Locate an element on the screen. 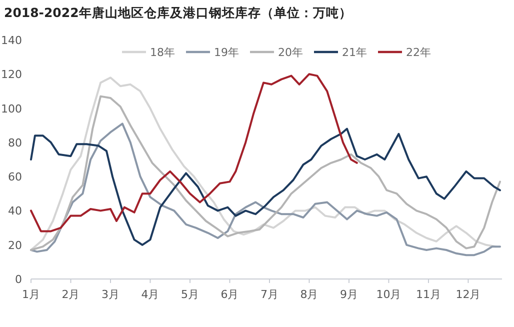 The image size is (514, 327). x-tick-label: 11月 is located at coordinates (428, 294).